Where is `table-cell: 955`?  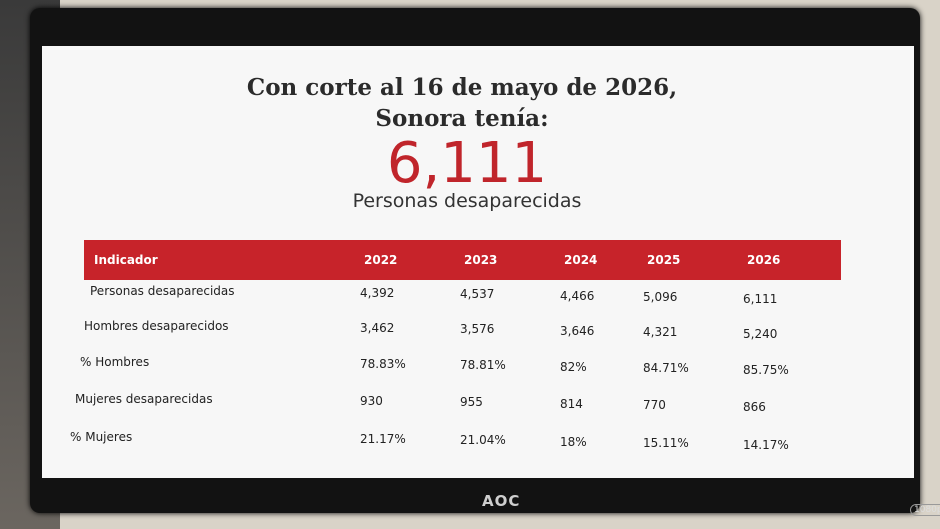
table-cell: 955 is located at coordinates (471, 402).